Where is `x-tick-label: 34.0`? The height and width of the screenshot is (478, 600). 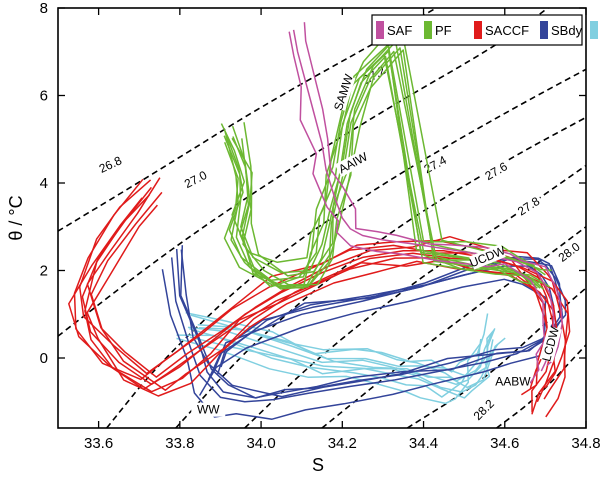 x-tick-label: 34.0 is located at coordinates (260, 443).